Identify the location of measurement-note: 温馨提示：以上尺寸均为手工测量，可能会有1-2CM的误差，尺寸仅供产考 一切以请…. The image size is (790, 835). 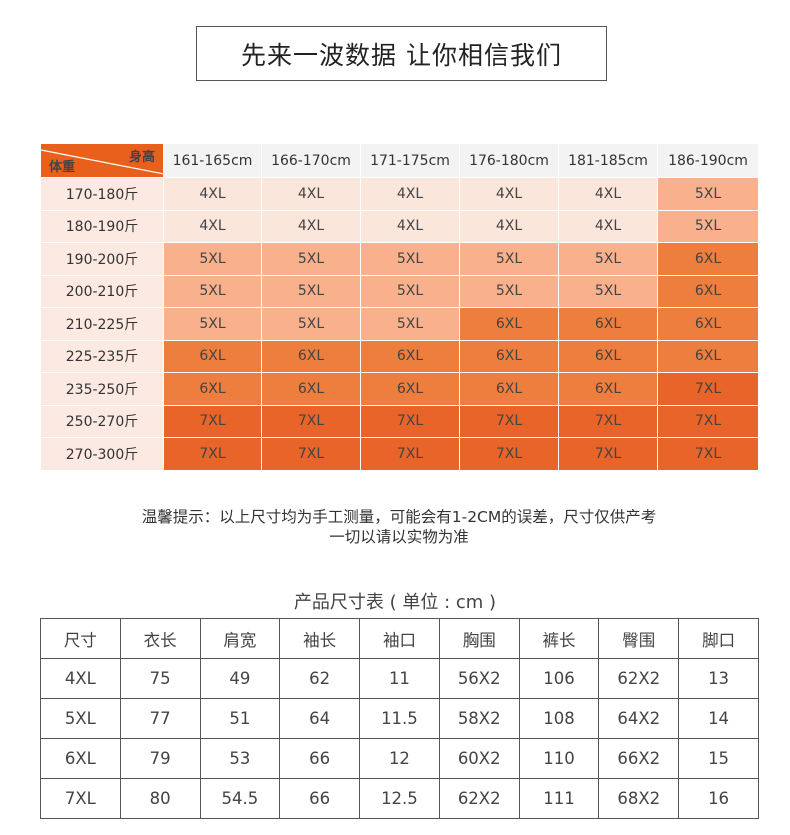
(399, 527).